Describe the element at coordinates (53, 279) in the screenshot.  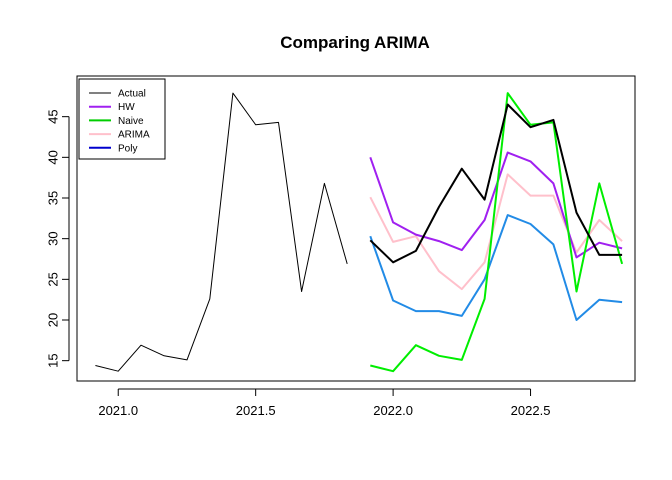
I see `y-tick-label: 25` at that location.